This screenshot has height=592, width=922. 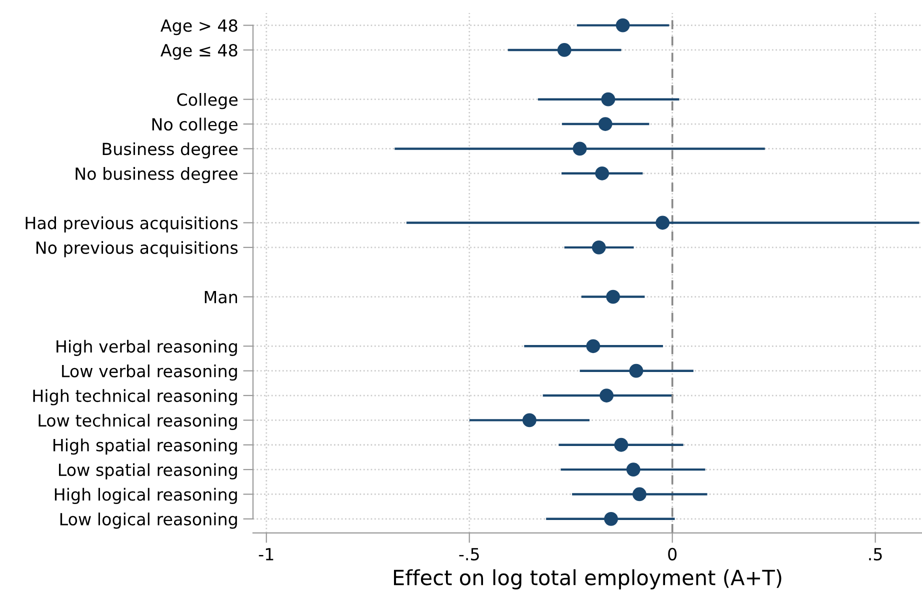 What do you see at coordinates (132, 224) in the screenshot?
I see `y-tick-label: Had previous acquisitions` at bounding box center [132, 224].